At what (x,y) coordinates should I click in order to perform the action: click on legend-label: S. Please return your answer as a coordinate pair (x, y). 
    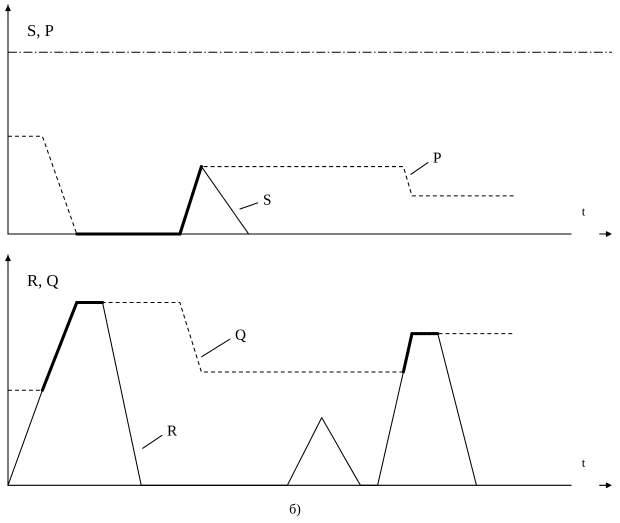
    Looking at the image, I should click on (267, 199).